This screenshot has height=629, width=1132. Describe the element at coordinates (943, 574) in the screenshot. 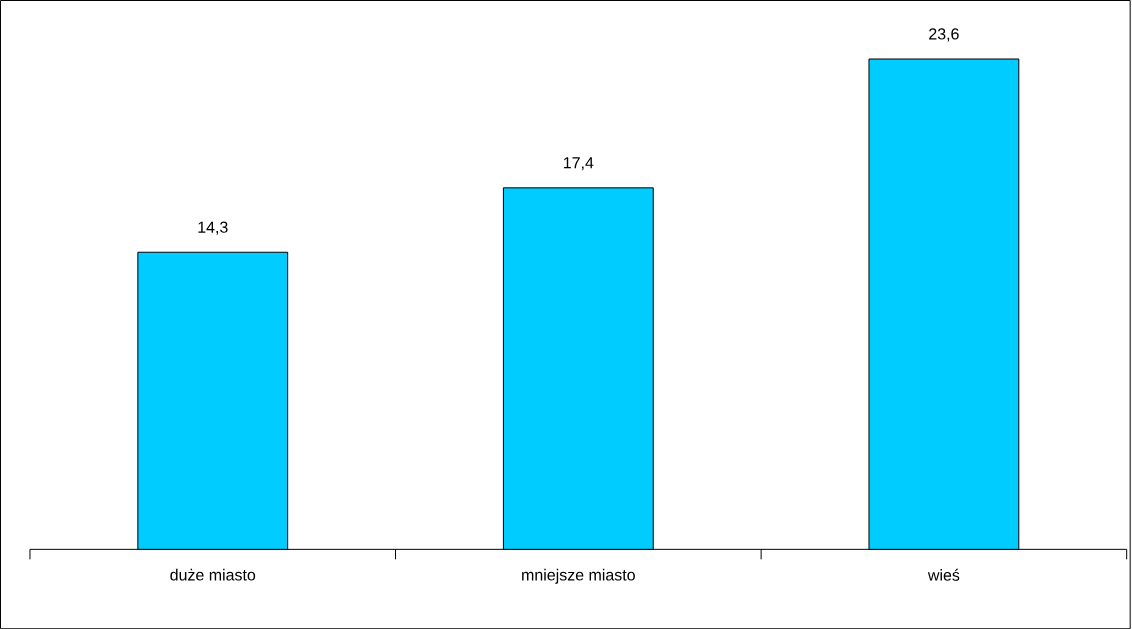

I see `x-tick-label: wieś` at that location.